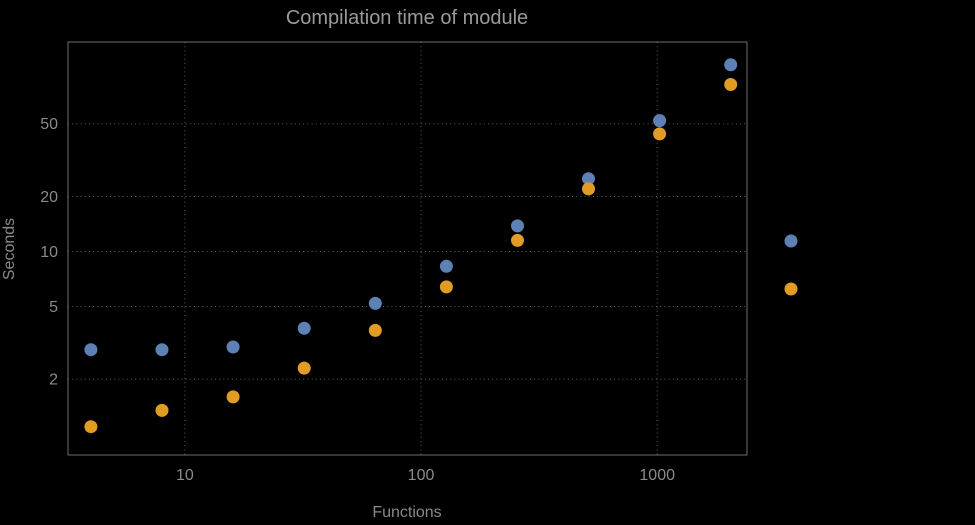 Image resolution: width=975 pixels, height=525 pixels. I want to click on y-tick-label: 20, so click(49, 197).